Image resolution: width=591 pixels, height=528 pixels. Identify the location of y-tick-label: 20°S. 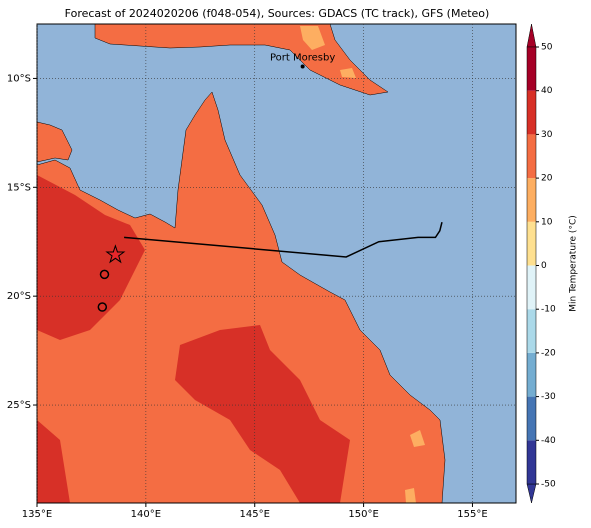
(19, 296).